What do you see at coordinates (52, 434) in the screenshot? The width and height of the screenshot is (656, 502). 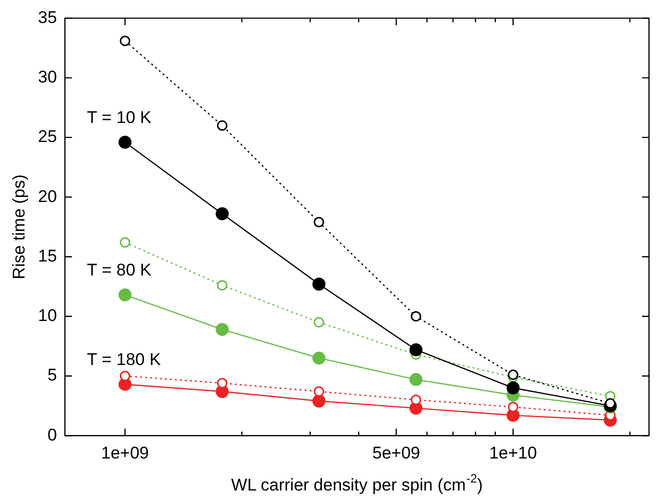 I see `y-tick-label: 0` at bounding box center [52, 434].